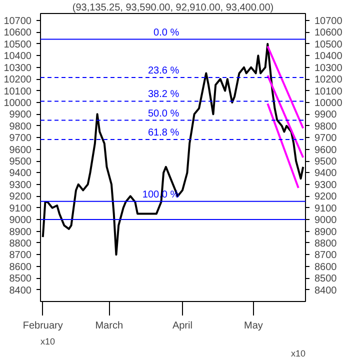  What do you see at coordinates (20, 115) in the screenshot?
I see `y-tick-label: 9900` at bounding box center [20, 115].